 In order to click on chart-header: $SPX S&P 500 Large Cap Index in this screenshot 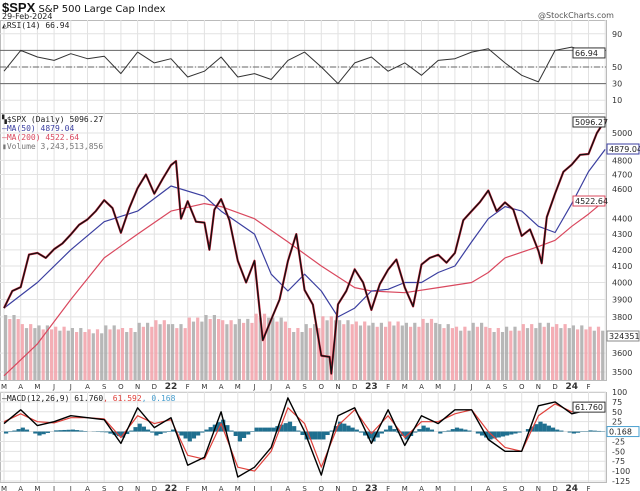, I will do `click(84, 7)`.